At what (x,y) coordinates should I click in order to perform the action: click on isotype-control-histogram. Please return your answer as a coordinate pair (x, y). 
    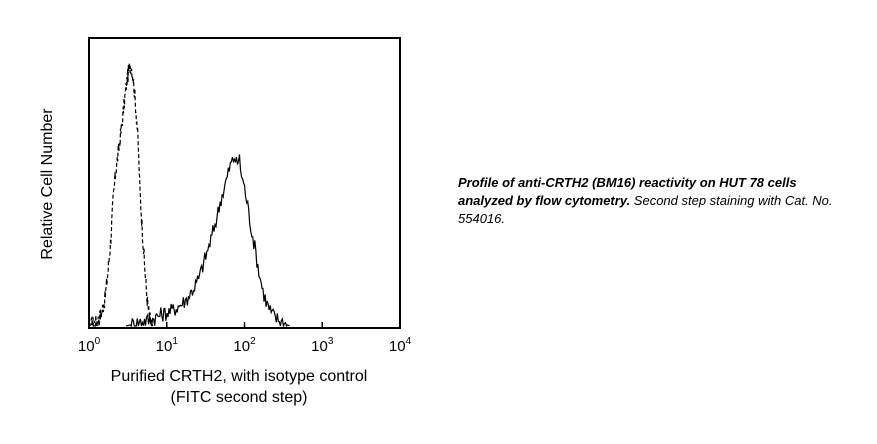
    Looking at the image, I should click on (121, 195).